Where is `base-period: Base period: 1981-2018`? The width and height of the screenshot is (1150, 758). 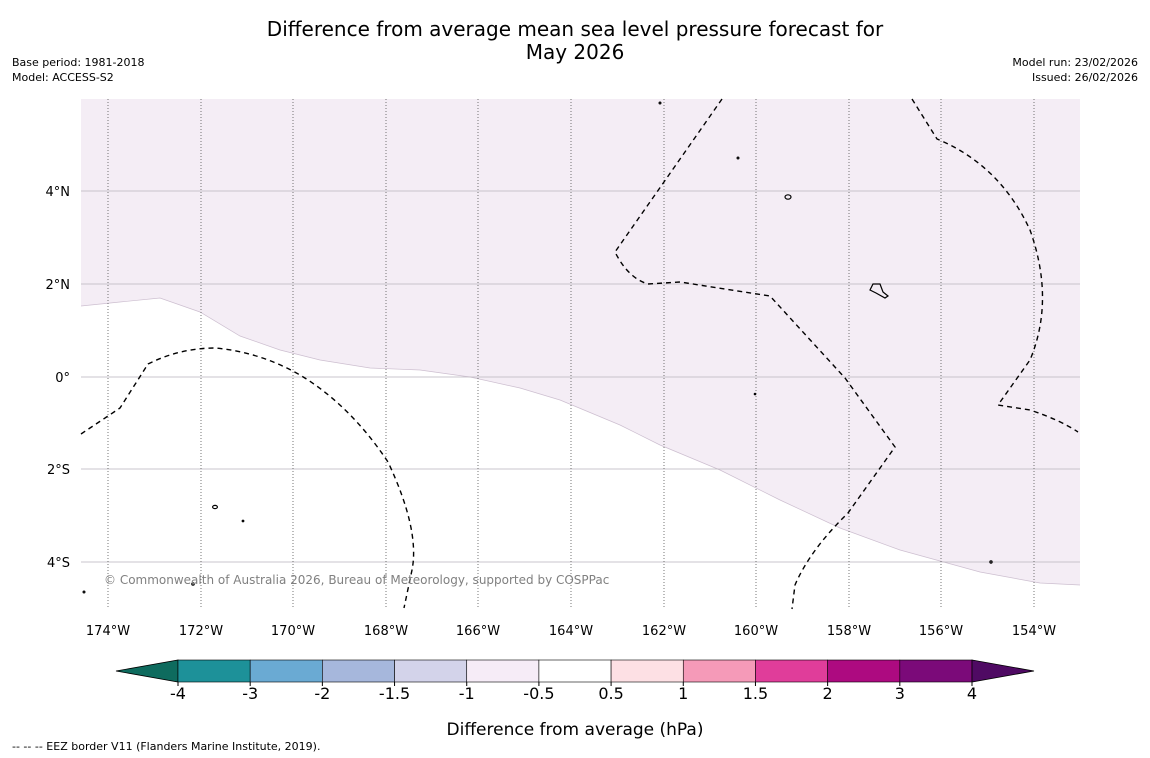
base-period: Base period: 1981-2018 is located at coordinates (78, 62).